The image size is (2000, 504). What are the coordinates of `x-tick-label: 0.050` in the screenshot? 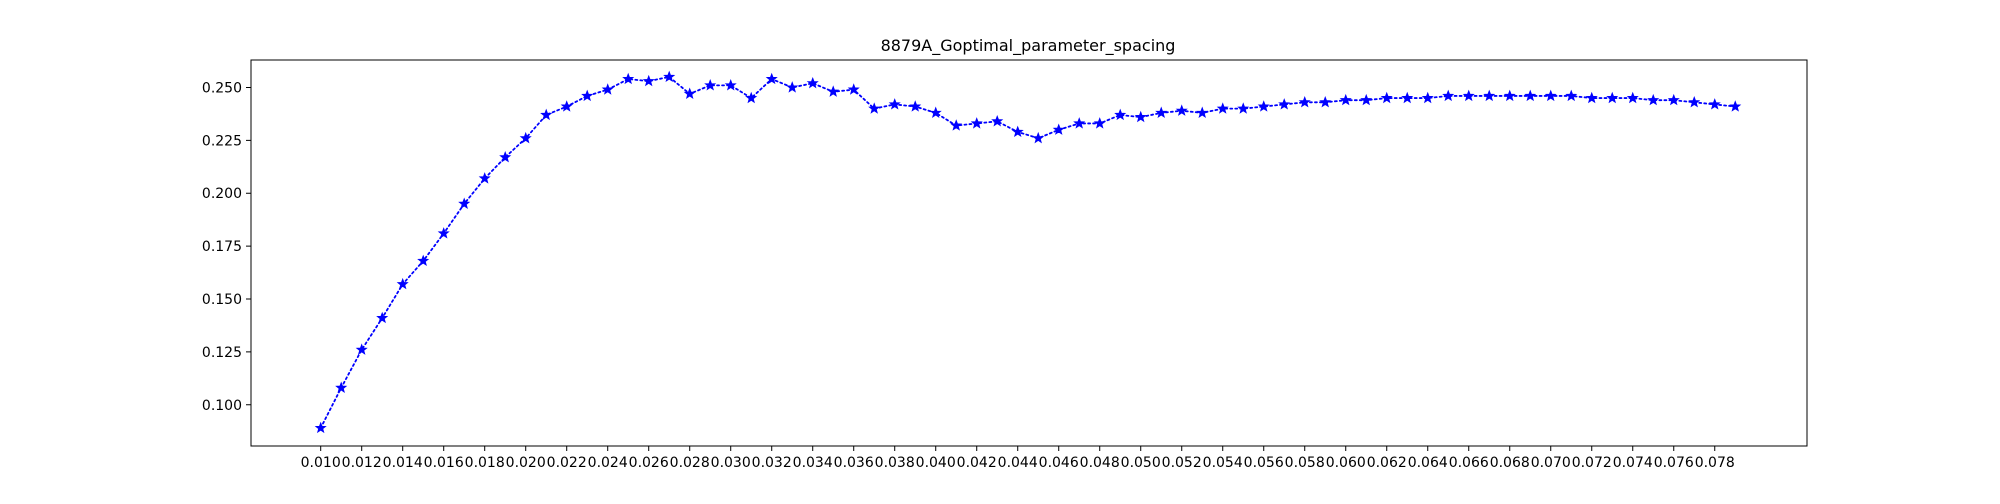 It's located at (1141, 463).